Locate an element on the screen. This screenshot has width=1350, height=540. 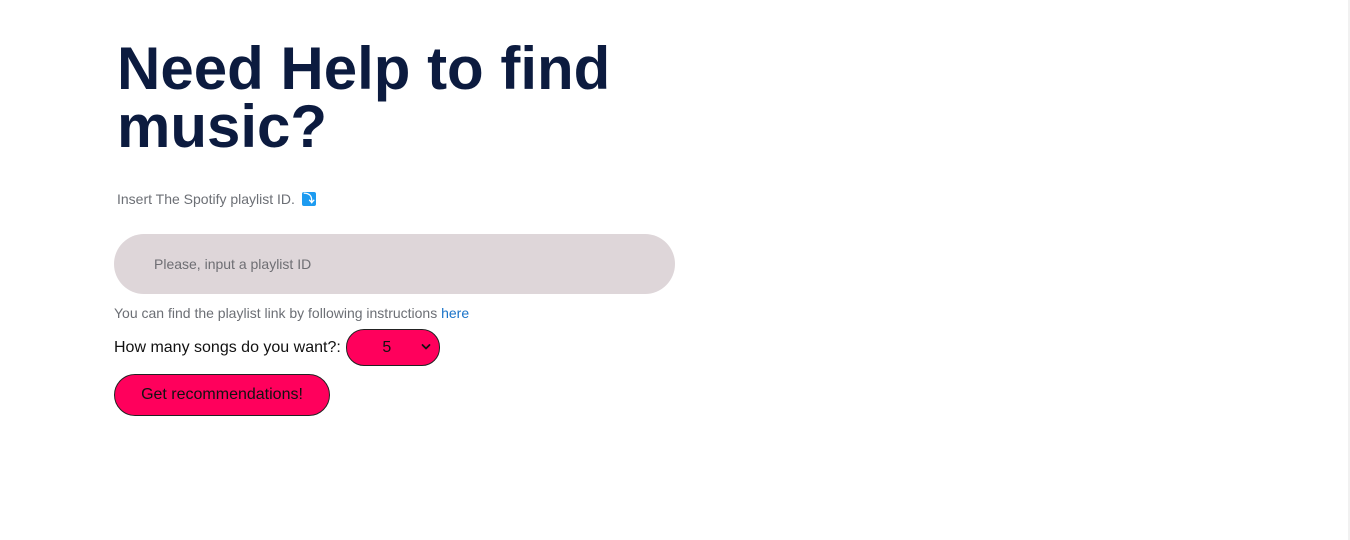
chevron-down-icon is located at coordinates (426, 347).